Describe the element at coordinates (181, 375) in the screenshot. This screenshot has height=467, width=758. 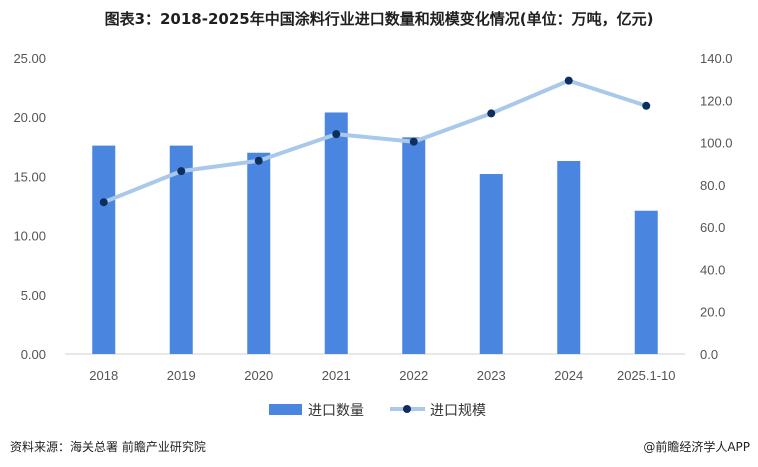
I see `x-tick-label: 2019` at that location.